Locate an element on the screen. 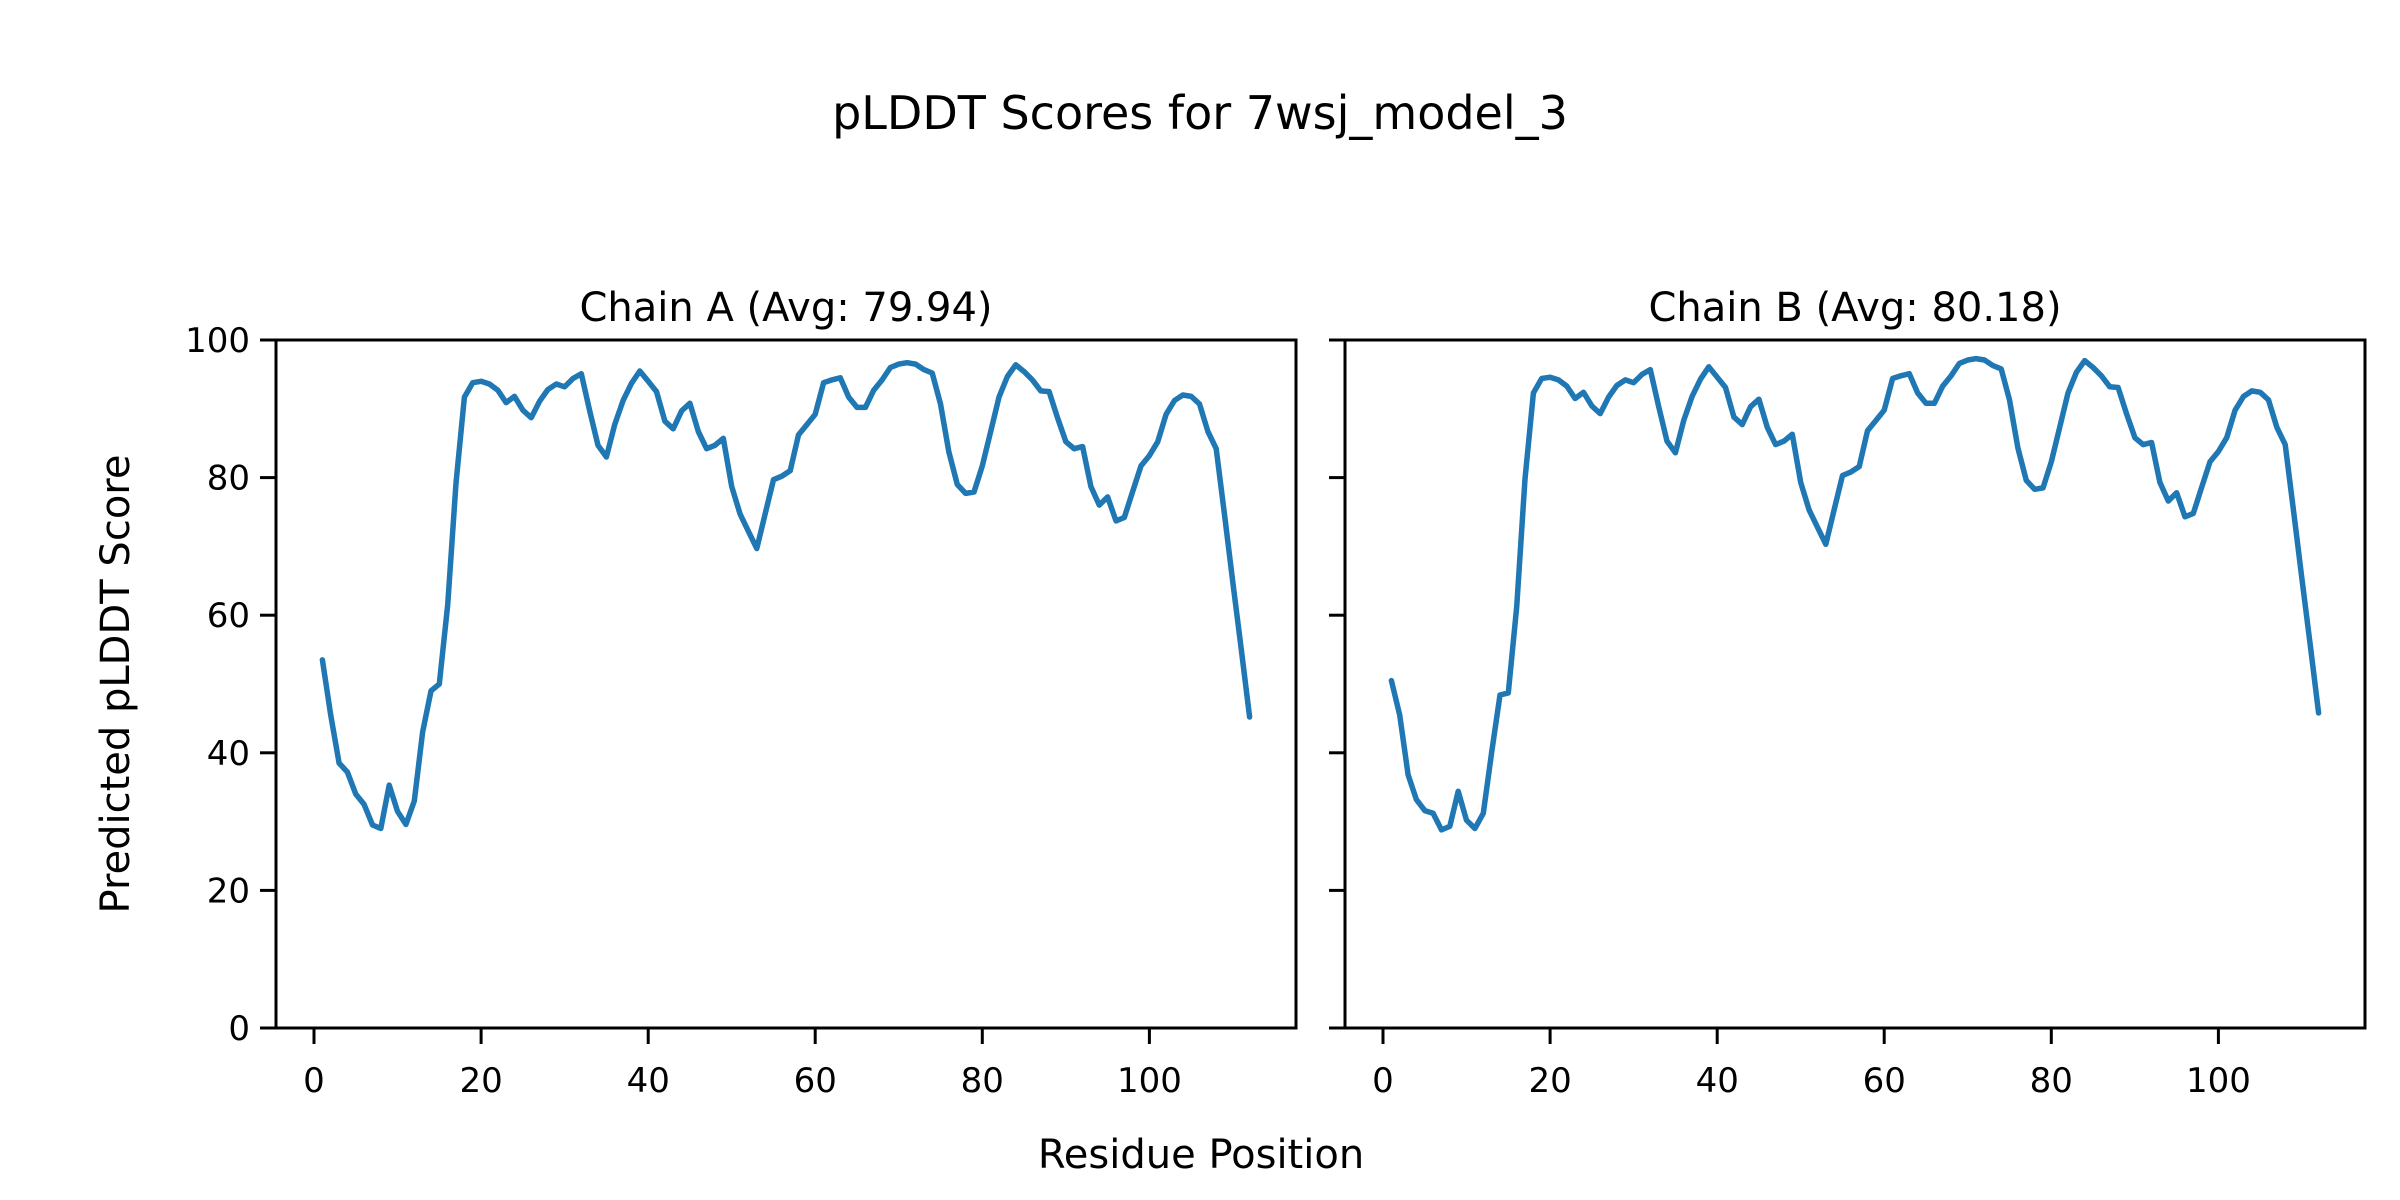  figure-title: pLDDT Scores for 7wsj_model_3 is located at coordinates (1200, 113).